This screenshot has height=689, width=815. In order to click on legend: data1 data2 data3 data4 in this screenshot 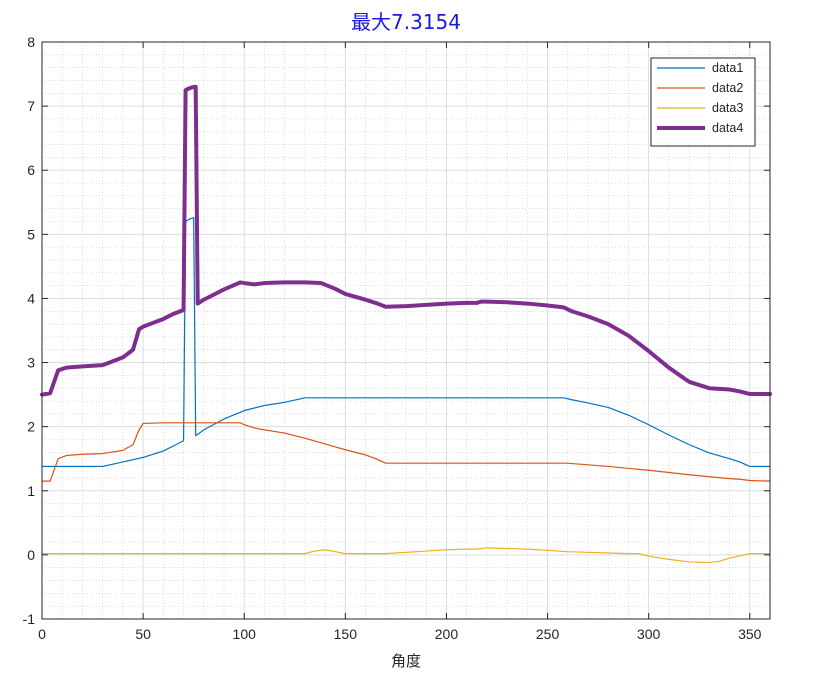, I will do `click(703, 102)`.